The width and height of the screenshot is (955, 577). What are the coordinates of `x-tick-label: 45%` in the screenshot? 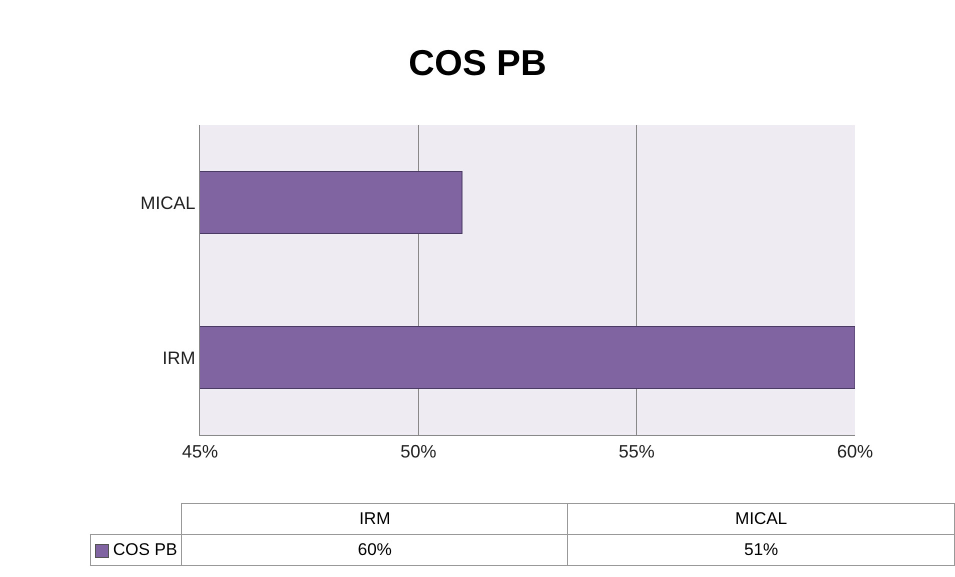 It's located at (200, 452).